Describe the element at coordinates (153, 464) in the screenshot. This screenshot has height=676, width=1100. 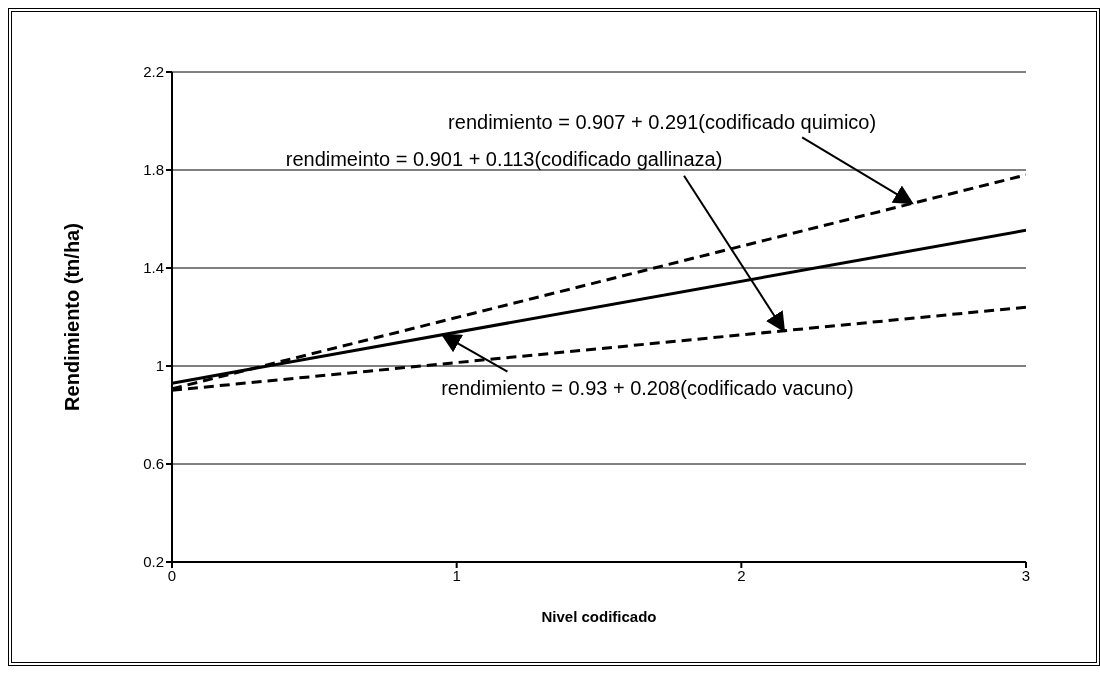
I see `y-tick-label: 0.6` at that location.